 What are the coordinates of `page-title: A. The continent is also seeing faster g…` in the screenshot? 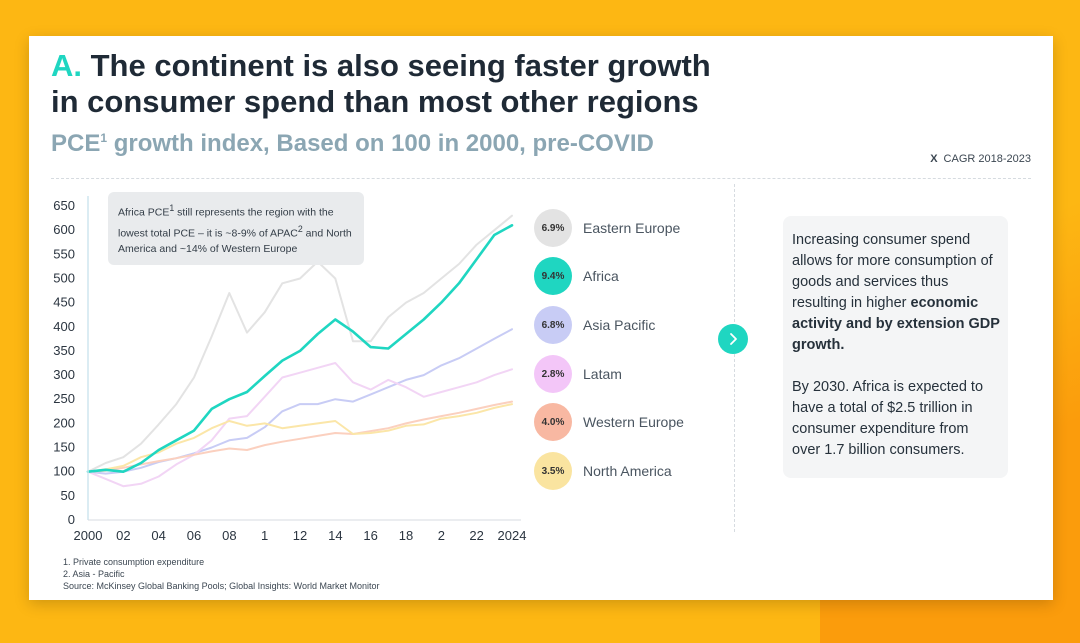 It's located at (381, 84).